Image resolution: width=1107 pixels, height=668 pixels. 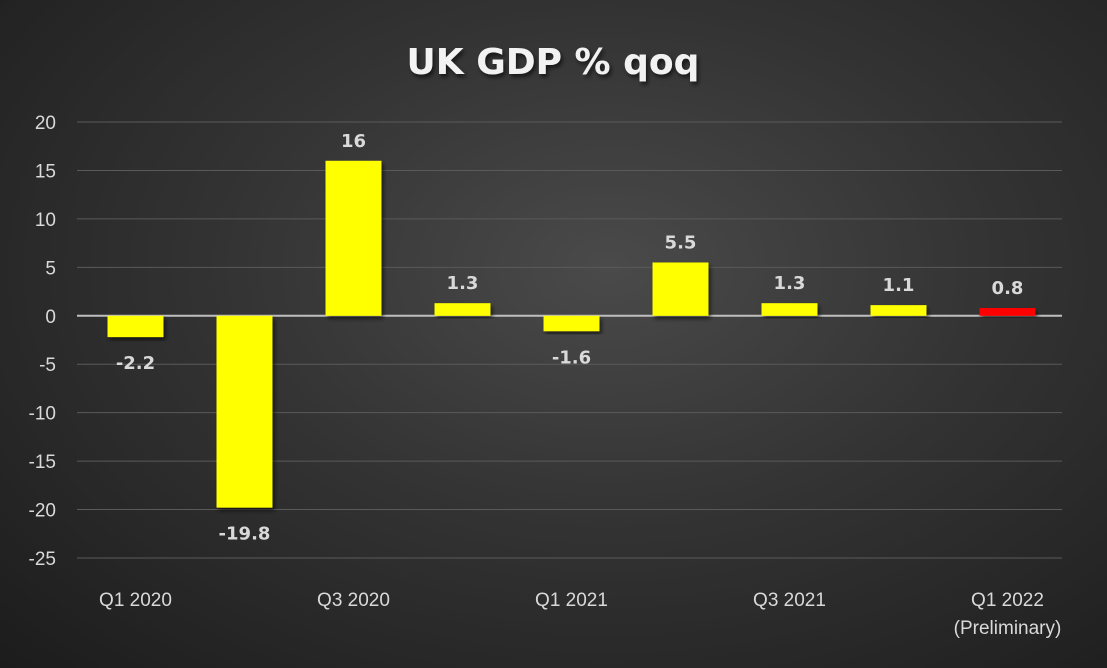 I want to click on y-tick-label: 20, so click(x=45, y=123).